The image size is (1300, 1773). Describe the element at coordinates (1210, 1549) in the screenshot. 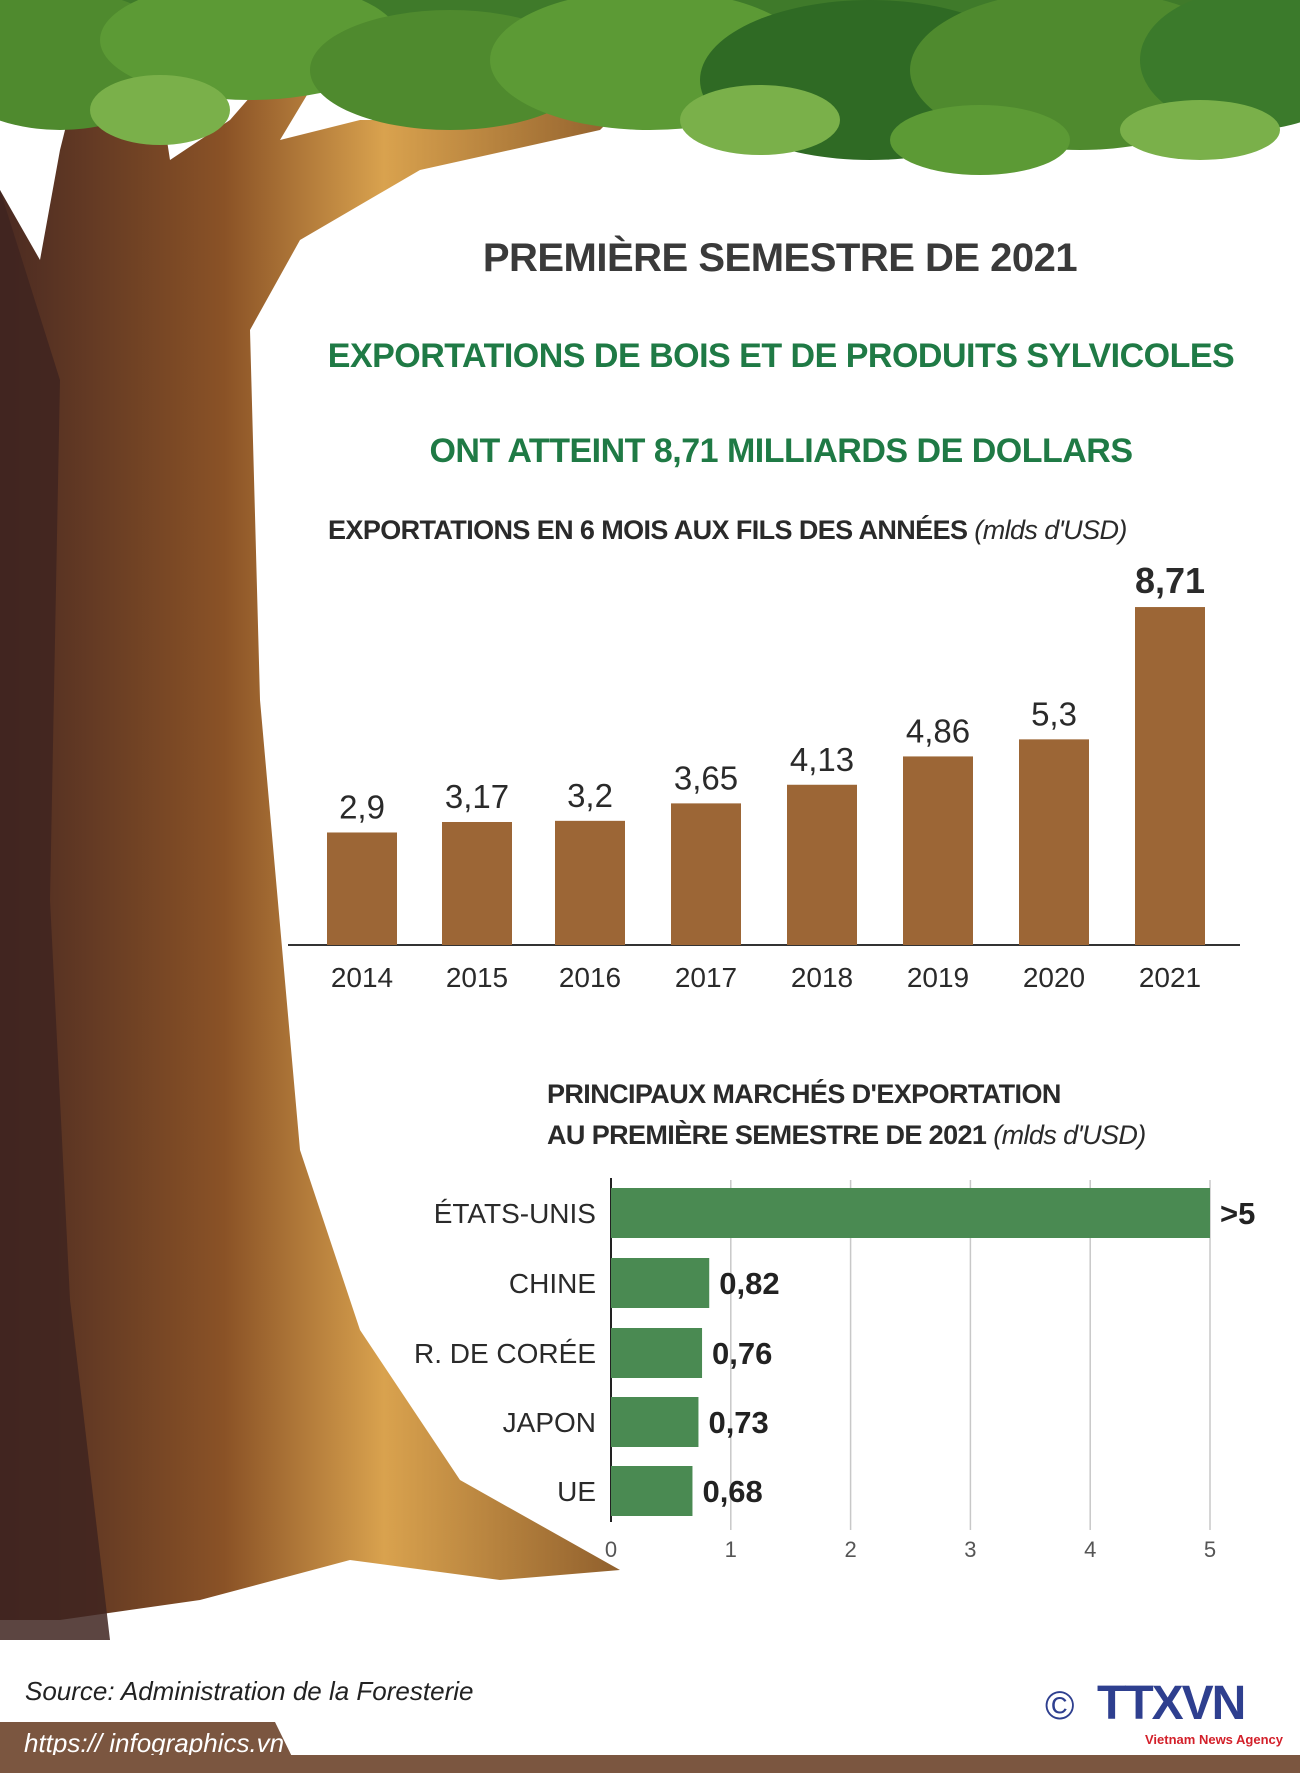

I see `x-tick-label: 5` at that location.